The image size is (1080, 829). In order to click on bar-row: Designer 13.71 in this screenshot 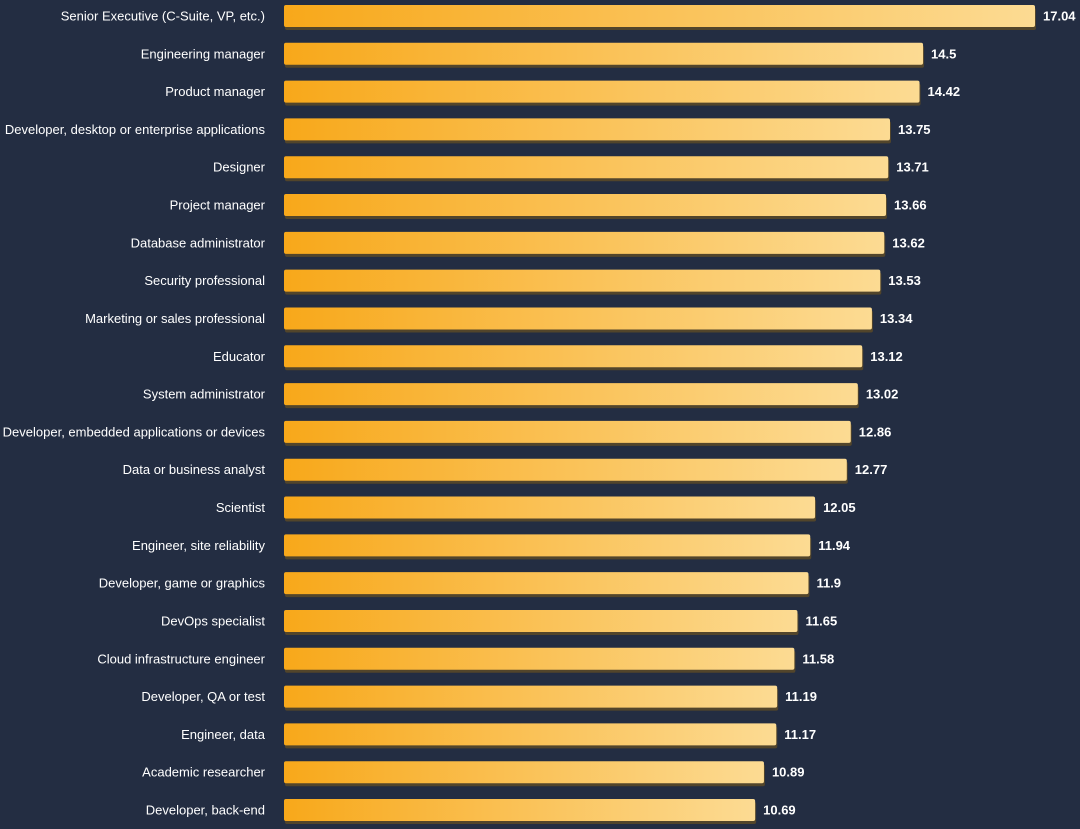, I will do `click(571, 169)`.